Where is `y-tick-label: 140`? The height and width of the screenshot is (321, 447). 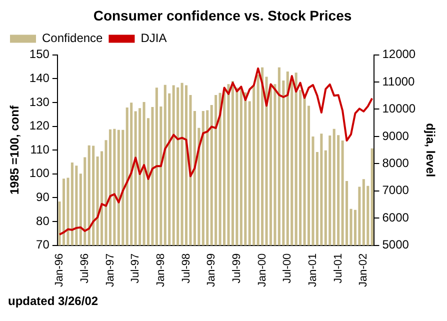
y-tick-label: 140 is located at coordinates (39, 77).